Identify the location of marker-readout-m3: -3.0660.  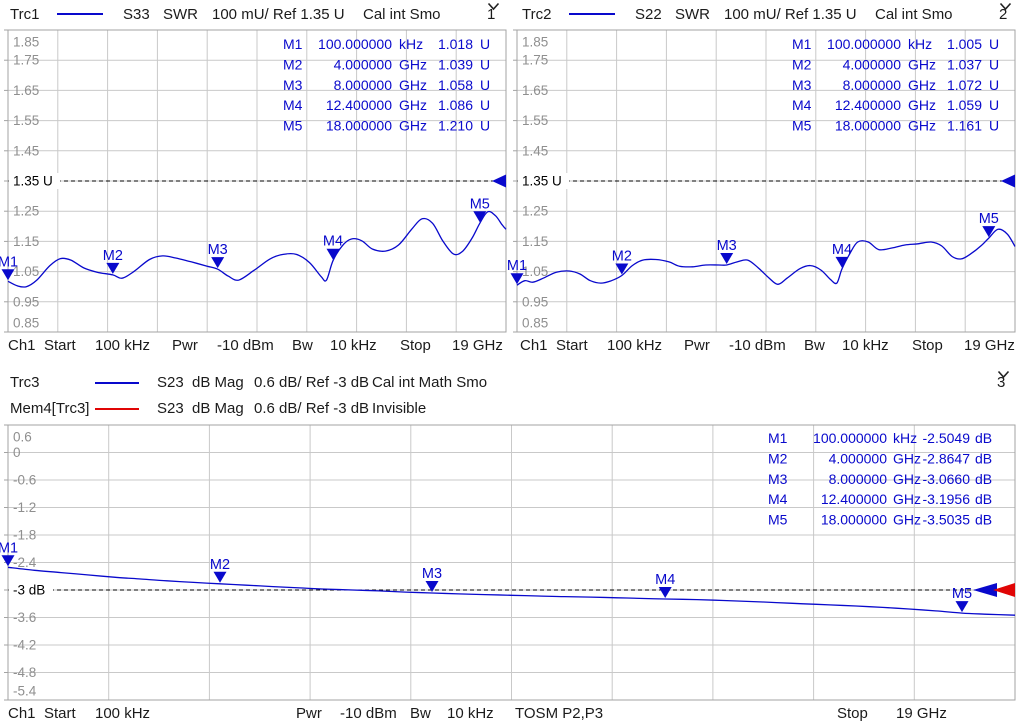
(947, 479).